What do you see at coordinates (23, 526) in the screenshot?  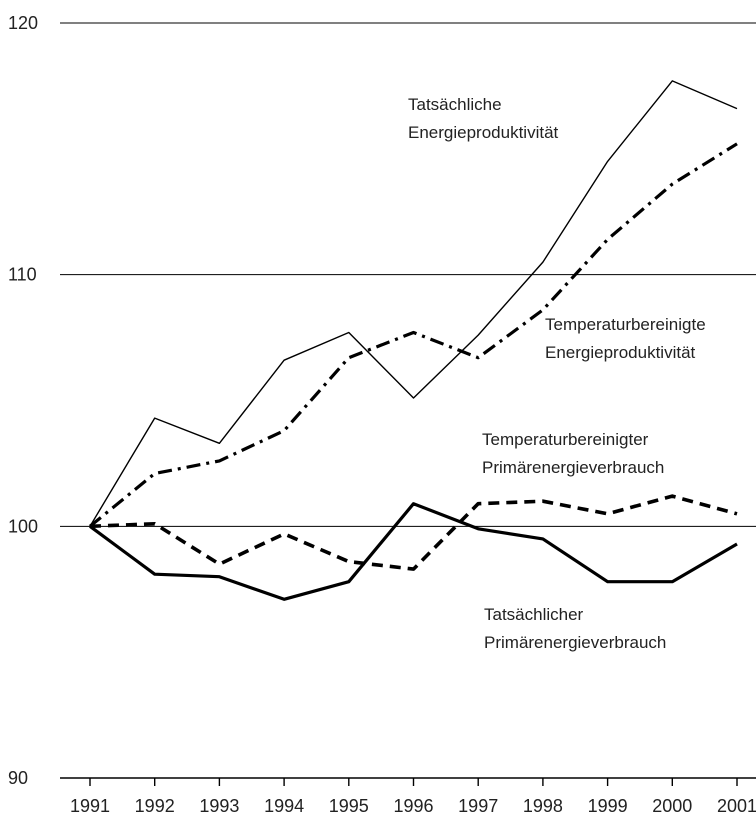 I see `y-tick-label: 100` at bounding box center [23, 526].